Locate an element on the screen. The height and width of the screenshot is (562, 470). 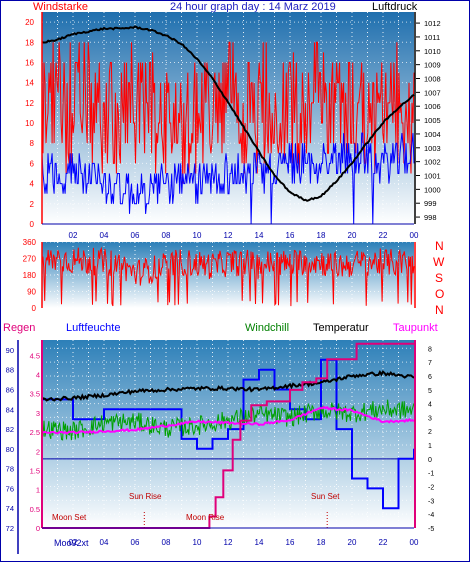
direction-tick-label: 90 is located at coordinates (31, 292).